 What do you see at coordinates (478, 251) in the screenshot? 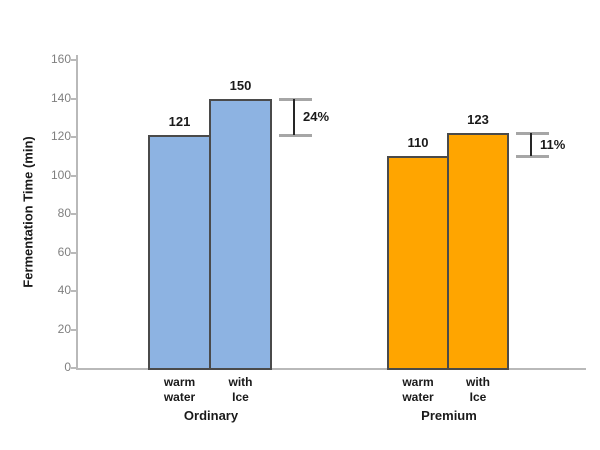
I see `bar-premium-with-ice` at bounding box center [478, 251].